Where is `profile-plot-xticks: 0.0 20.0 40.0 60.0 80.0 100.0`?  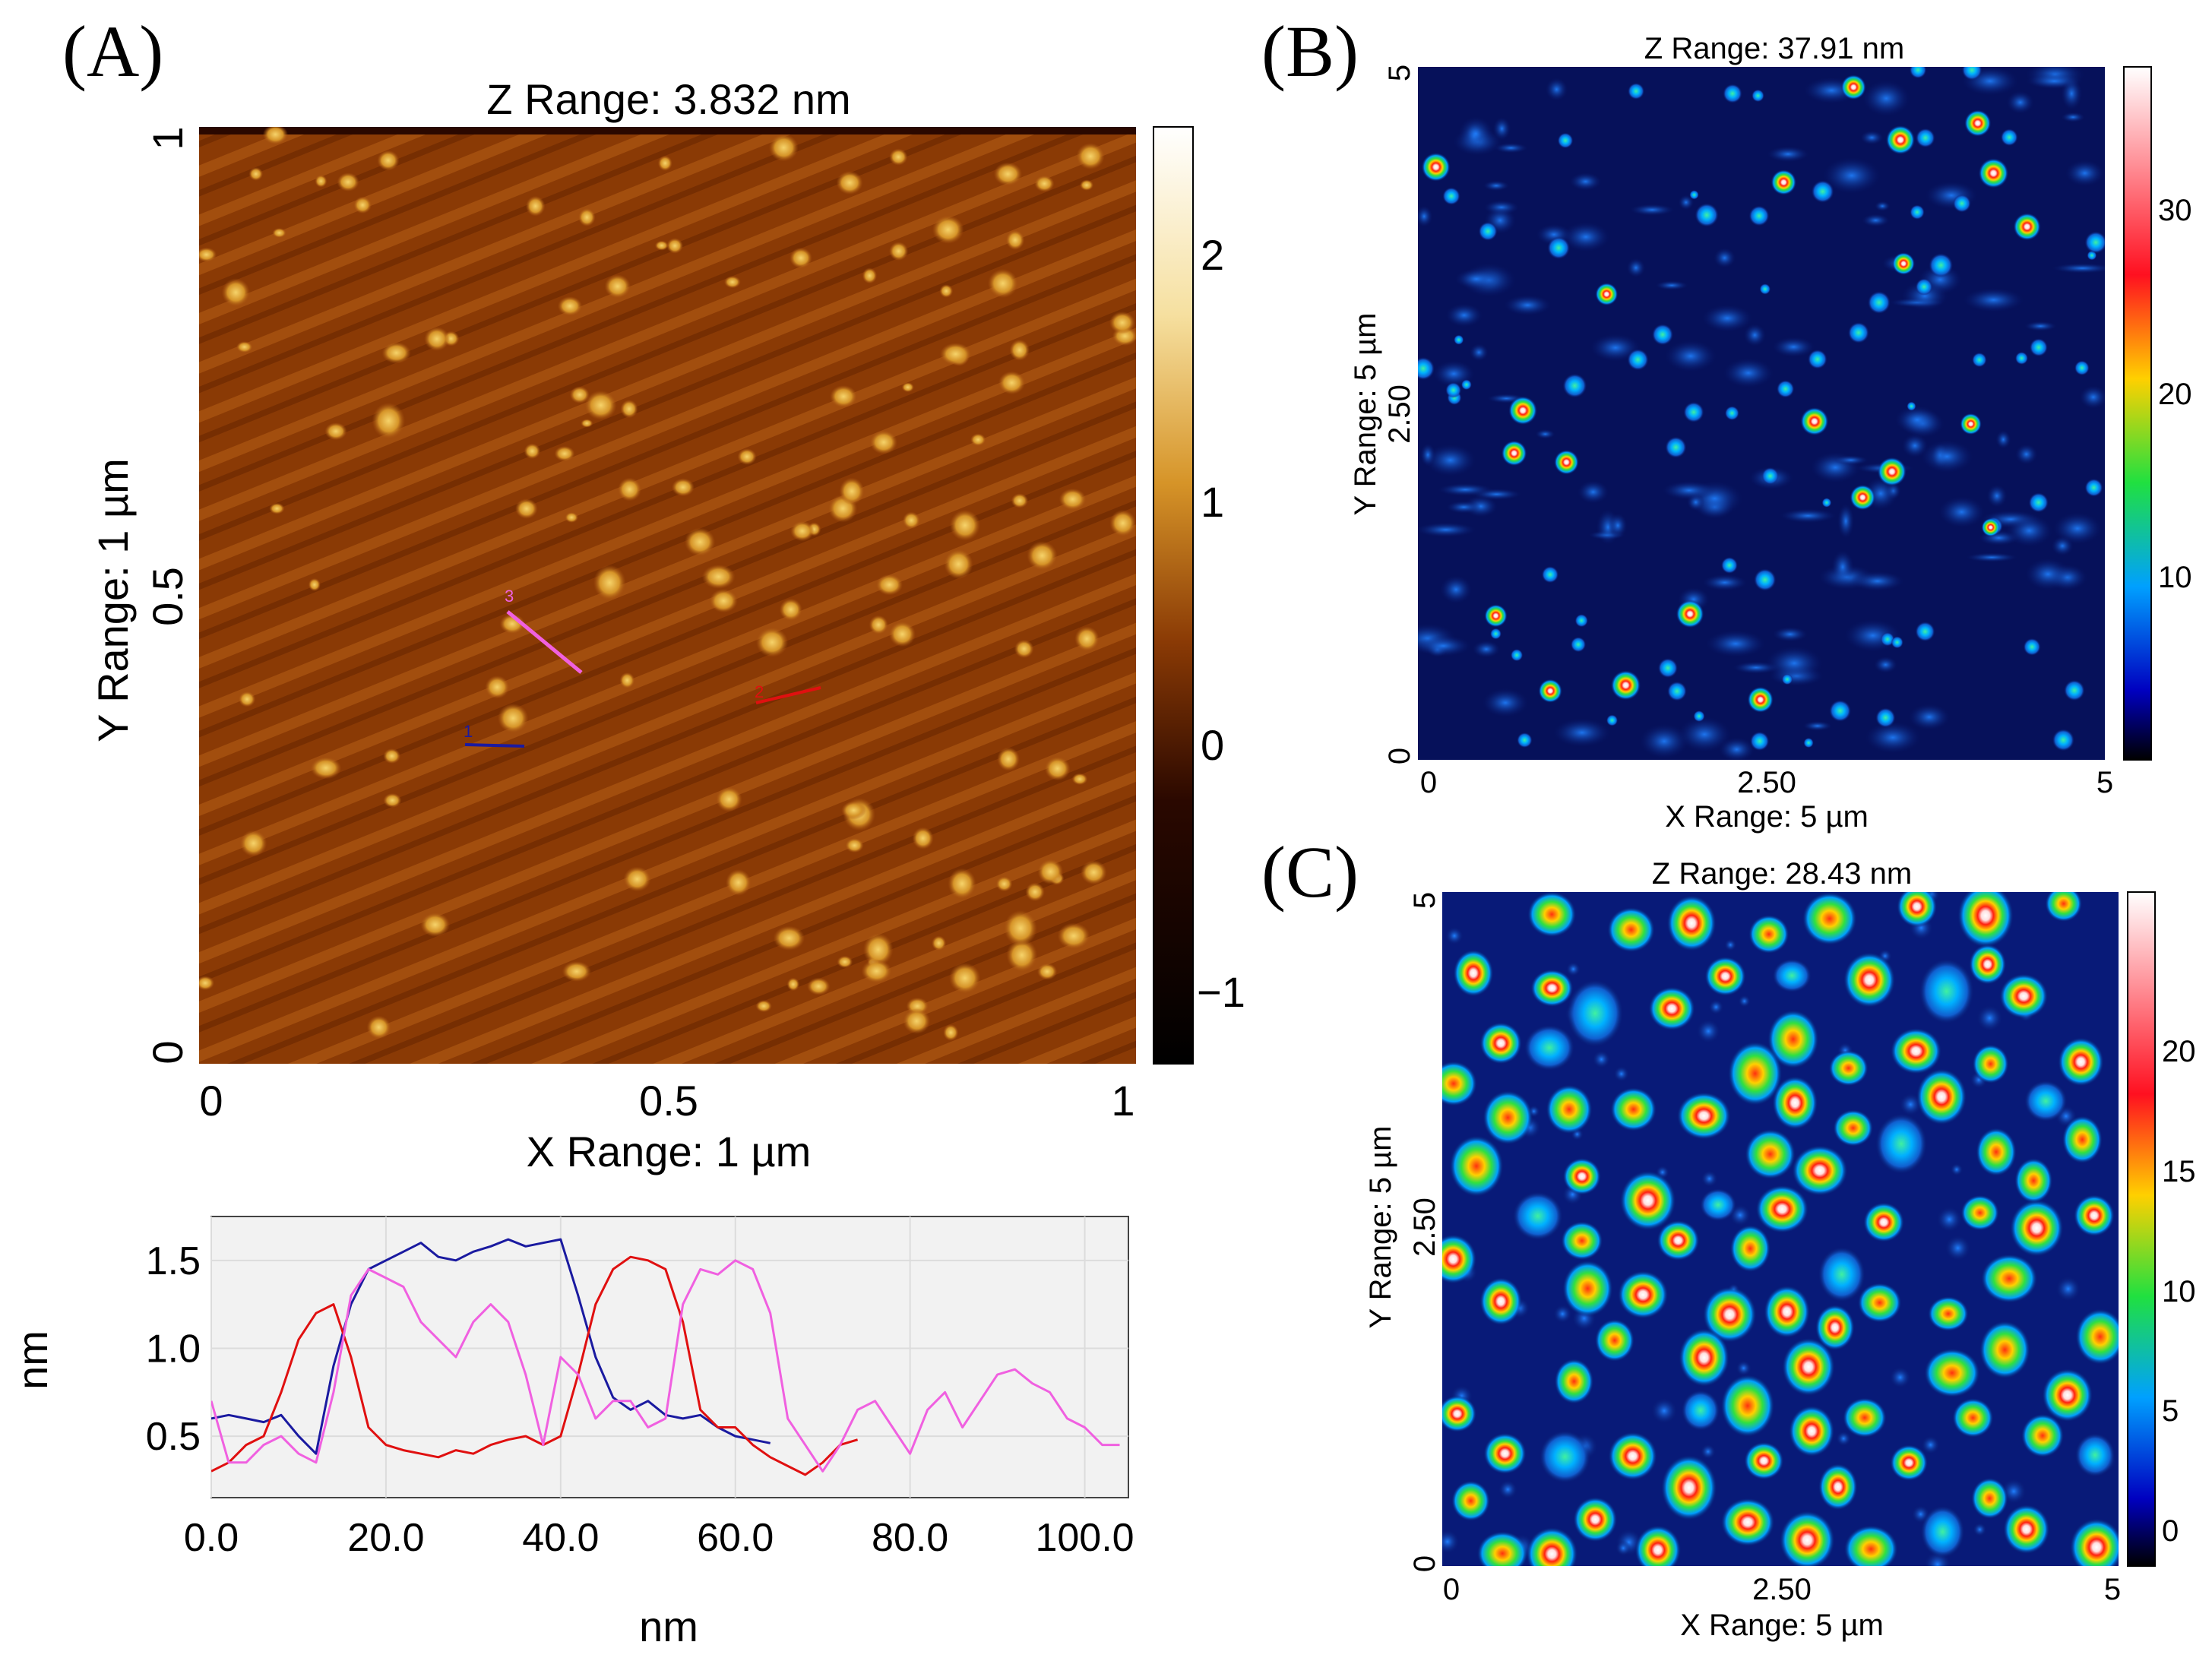 profile-plot-xticks: 0.0 20.0 40.0 60.0 80.0 100.0 is located at coordinates (659, 1538).